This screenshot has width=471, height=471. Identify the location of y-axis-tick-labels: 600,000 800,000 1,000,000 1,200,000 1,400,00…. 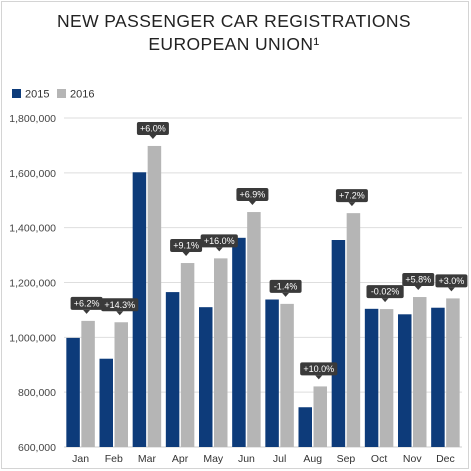
(32, 283).